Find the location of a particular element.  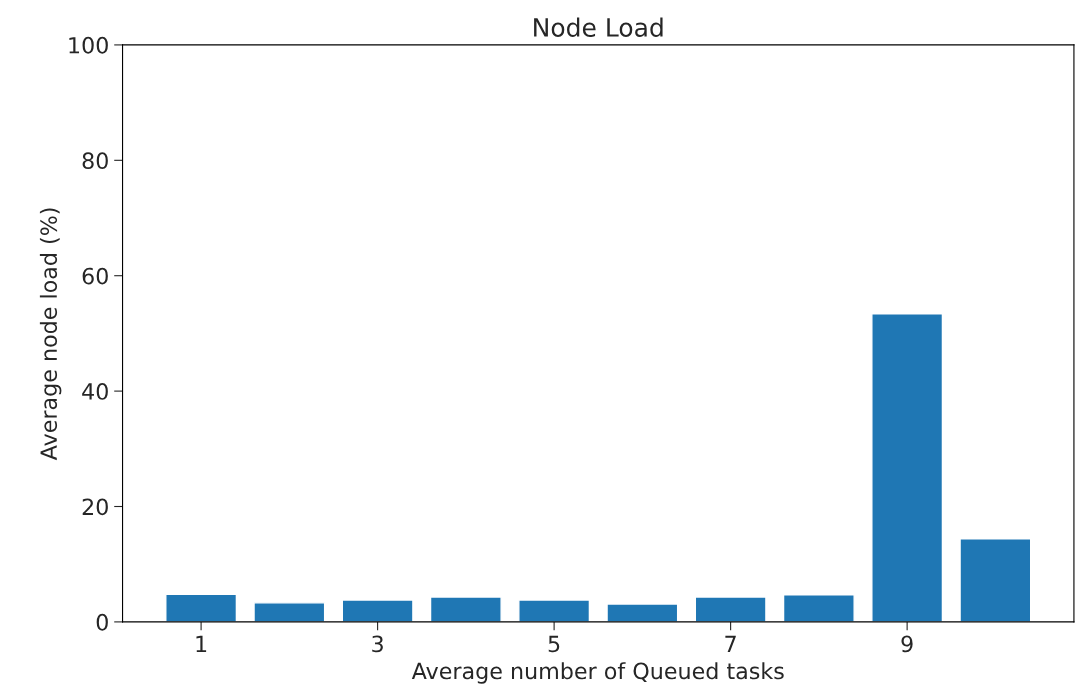

x-tick-label: 9 is located at coordinates (907, 644).